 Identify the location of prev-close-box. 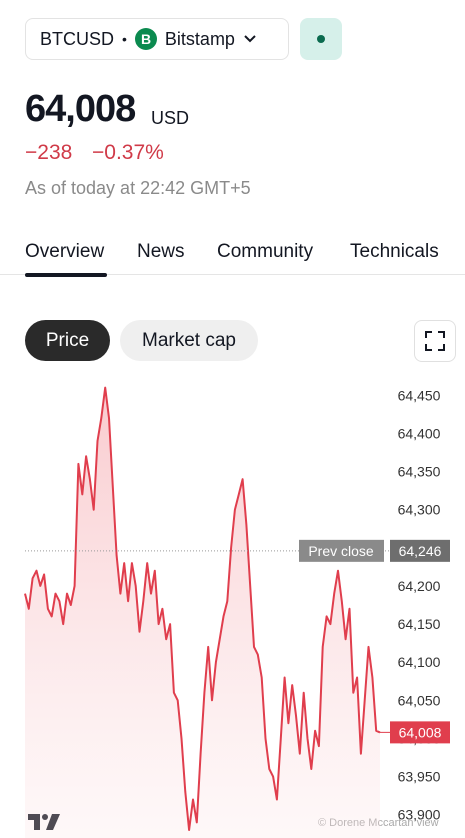
(341, 550).